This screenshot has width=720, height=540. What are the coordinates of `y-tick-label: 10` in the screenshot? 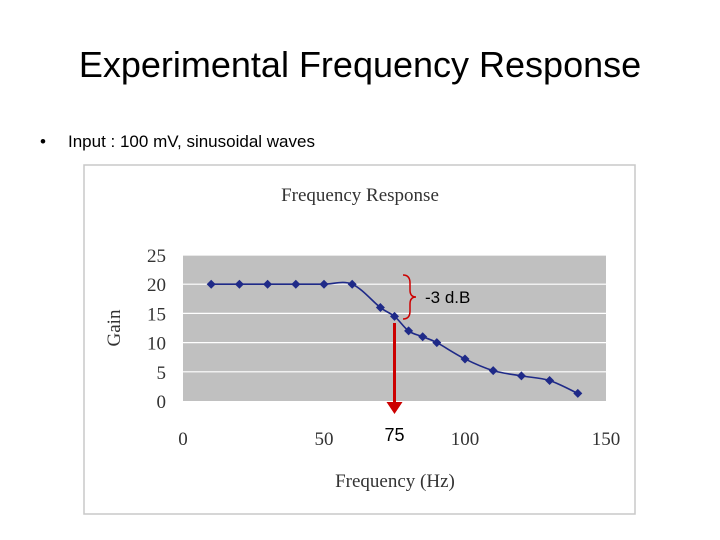 It's located at (156, 344).